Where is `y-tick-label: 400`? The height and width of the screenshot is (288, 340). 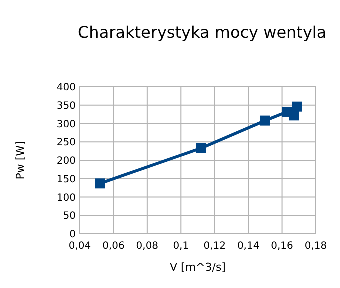
y-tick-label: 400 is located at coordinates (66, 88).